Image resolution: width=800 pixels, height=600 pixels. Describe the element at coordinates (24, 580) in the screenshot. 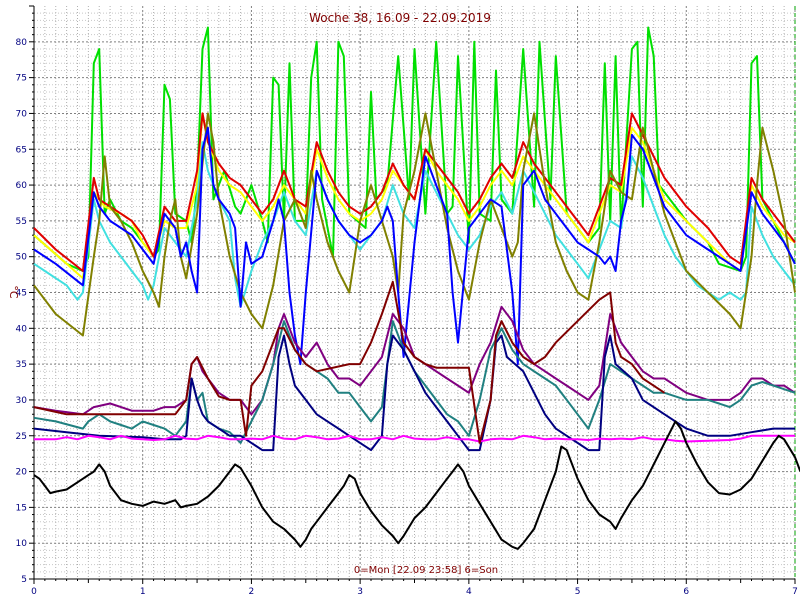

I see `y-tick-label: 5` at that location.